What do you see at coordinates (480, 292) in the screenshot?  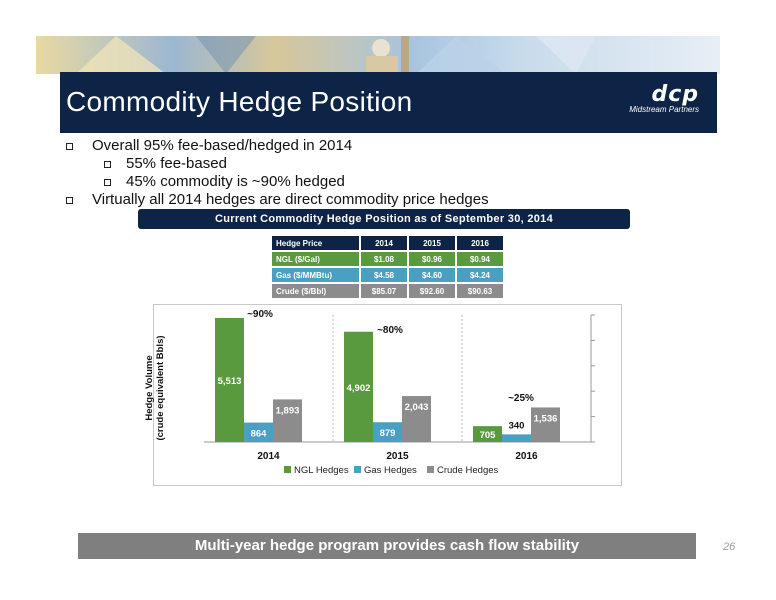 I see `table-cell: $90.63` at bounding box center [480, 292].